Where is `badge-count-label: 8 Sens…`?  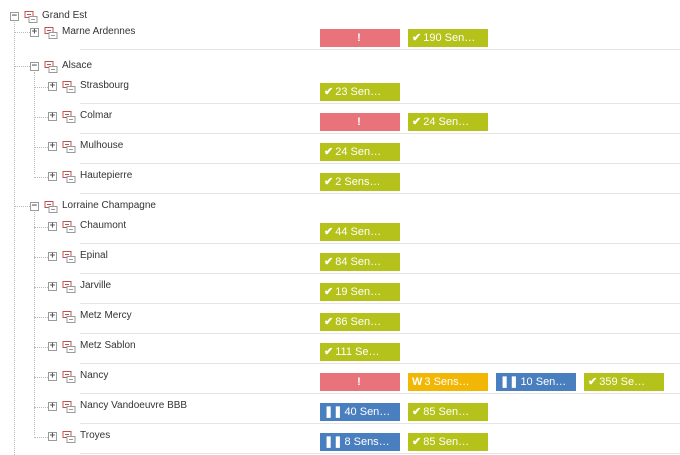 badge-count-label: 8 Sens… is located at coordinates (367, 442).